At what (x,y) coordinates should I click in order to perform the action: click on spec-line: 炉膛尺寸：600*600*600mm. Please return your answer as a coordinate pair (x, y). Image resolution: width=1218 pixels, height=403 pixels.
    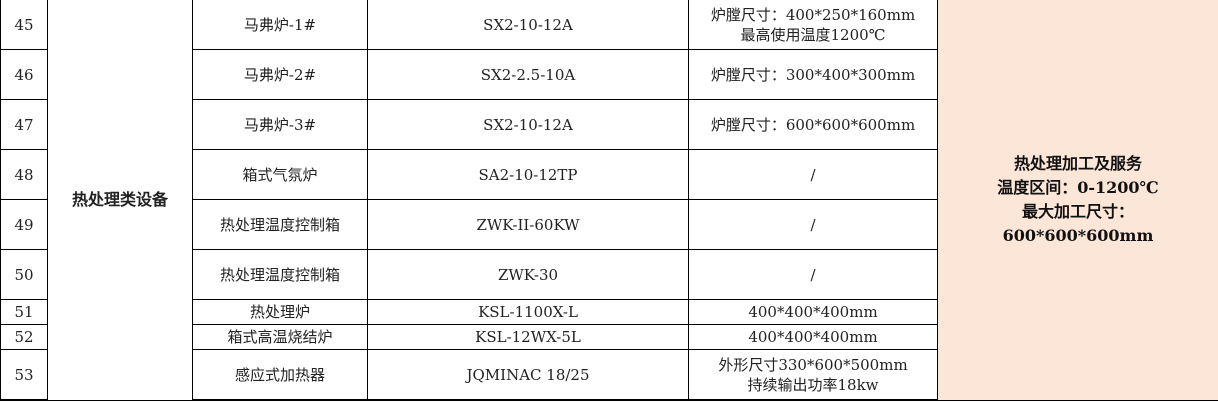
    Looking at the image, I should click on (813, 124).